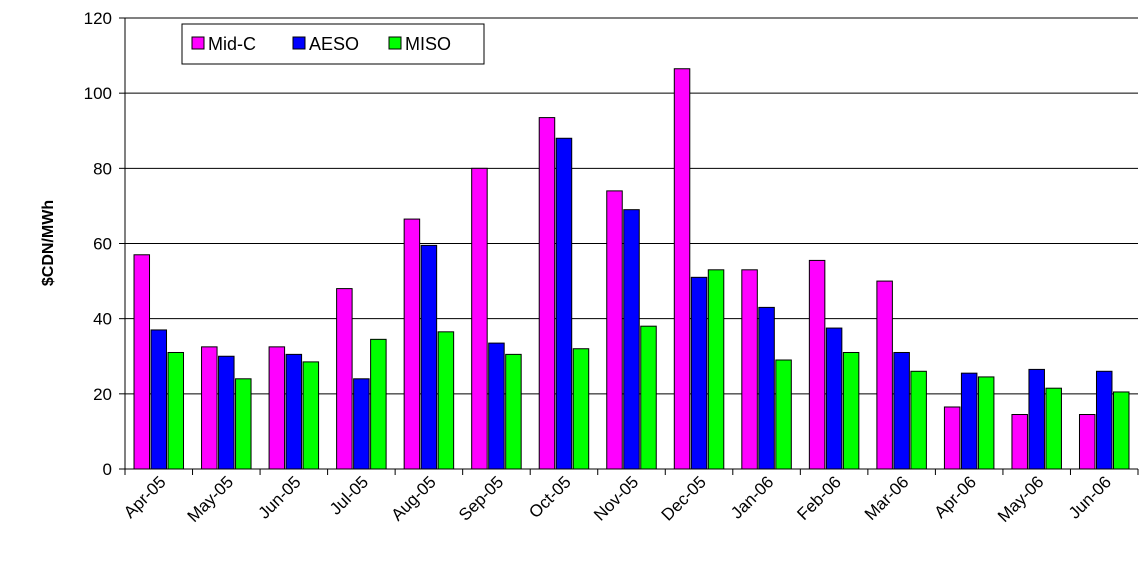 The image size is (1140, 569). I want to click on legend-label-aeso: AESO, so click(334, 44).